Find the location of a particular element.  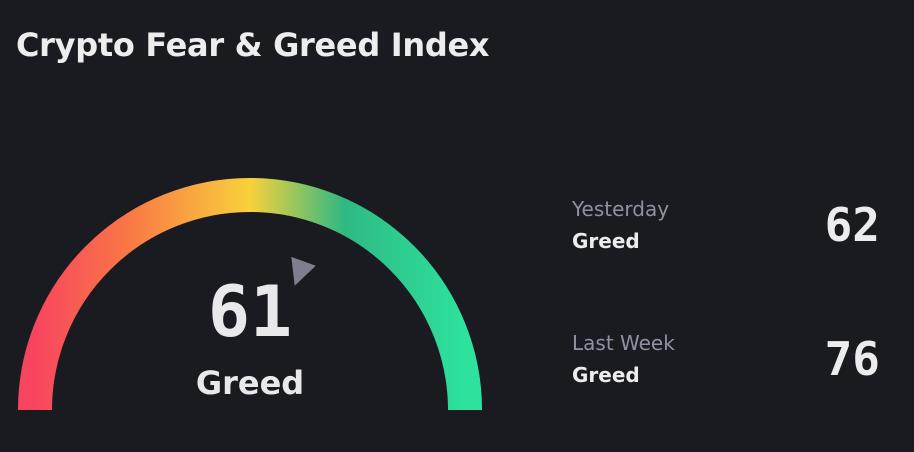

widget-title: Crypto Fear & Greed Index is located at coordinates (253, 45).